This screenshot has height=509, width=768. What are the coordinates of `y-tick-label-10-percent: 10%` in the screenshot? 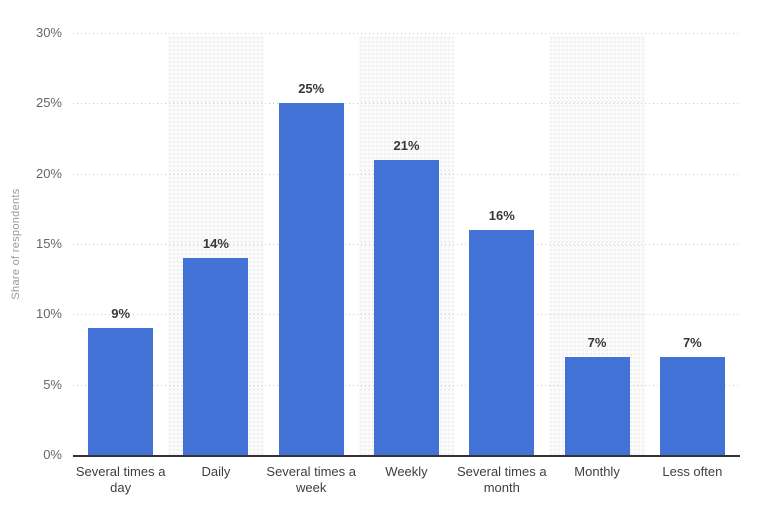 It's located at (48, 314).